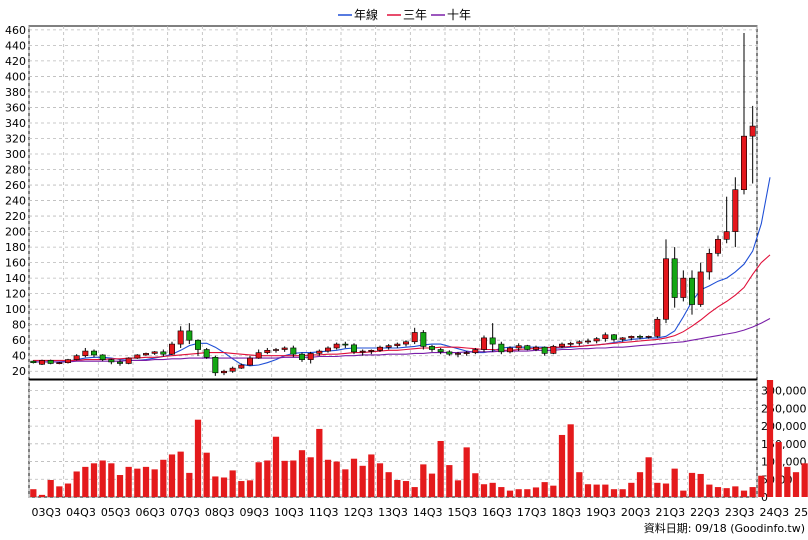 Image resolution: width=808 pixels, height=540 pixels. I want to click on price-tick-label: 440, so click(15, 45).